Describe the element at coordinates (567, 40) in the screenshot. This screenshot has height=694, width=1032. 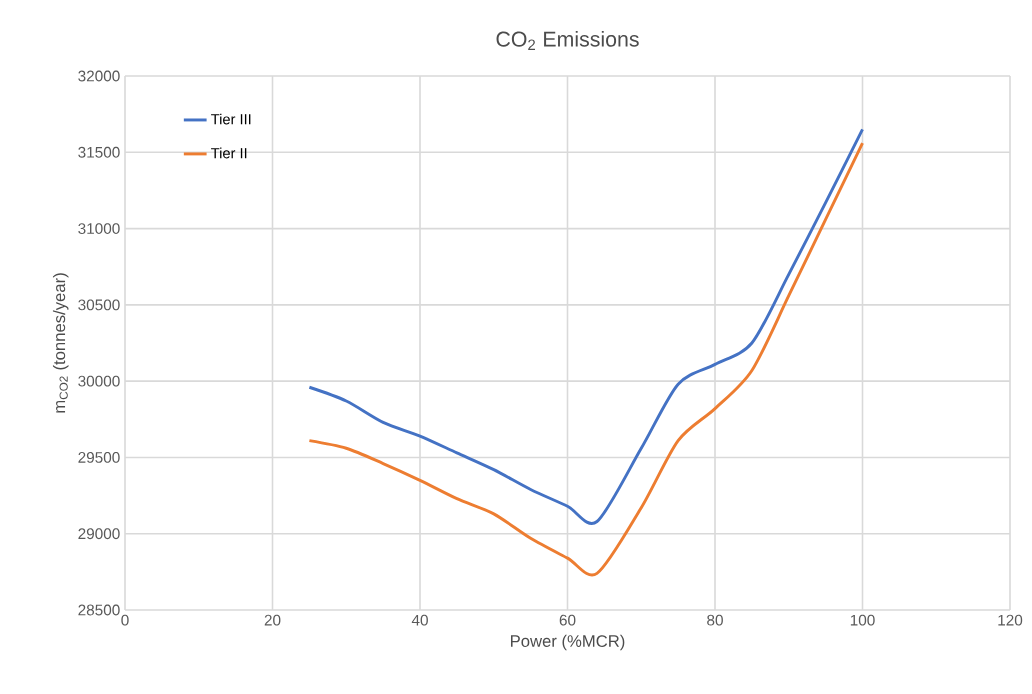
I see `chart-title: CO$_{2}$ Emissions` at that location.